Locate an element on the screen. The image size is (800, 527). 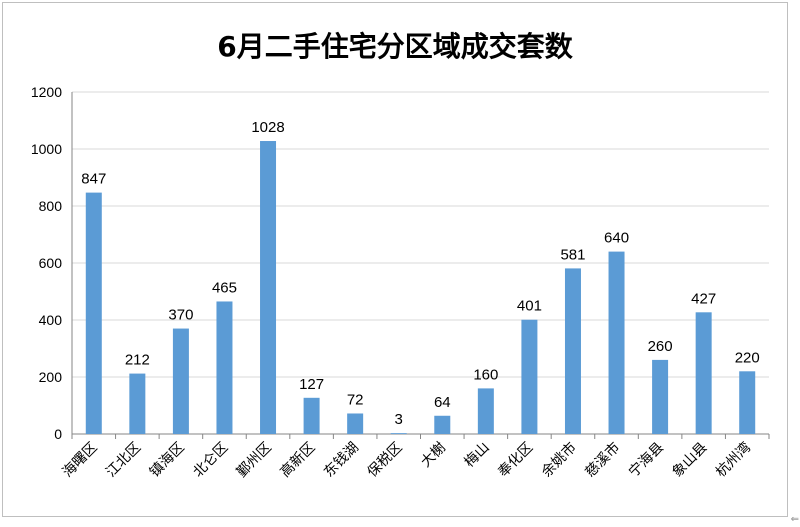
x-tick-label: 镇海区 is located at coordinates (167, 460).